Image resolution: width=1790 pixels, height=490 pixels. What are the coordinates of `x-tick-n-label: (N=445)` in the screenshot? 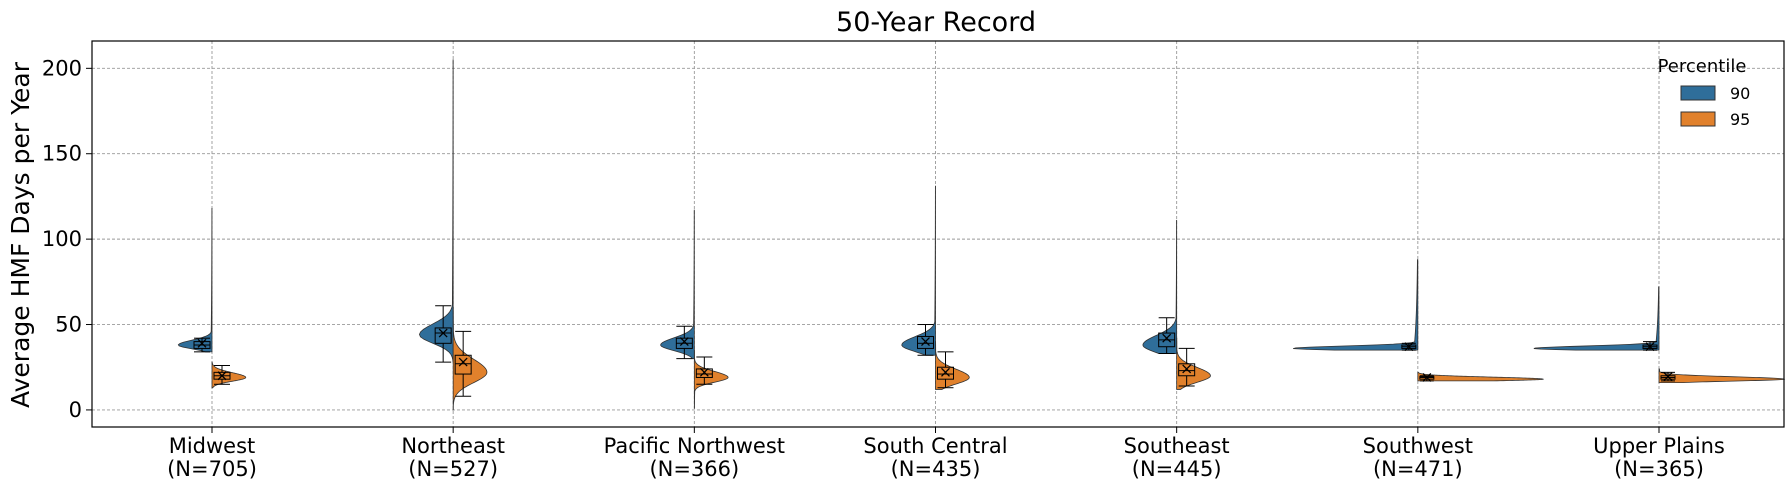 It's located at (1177, 469).